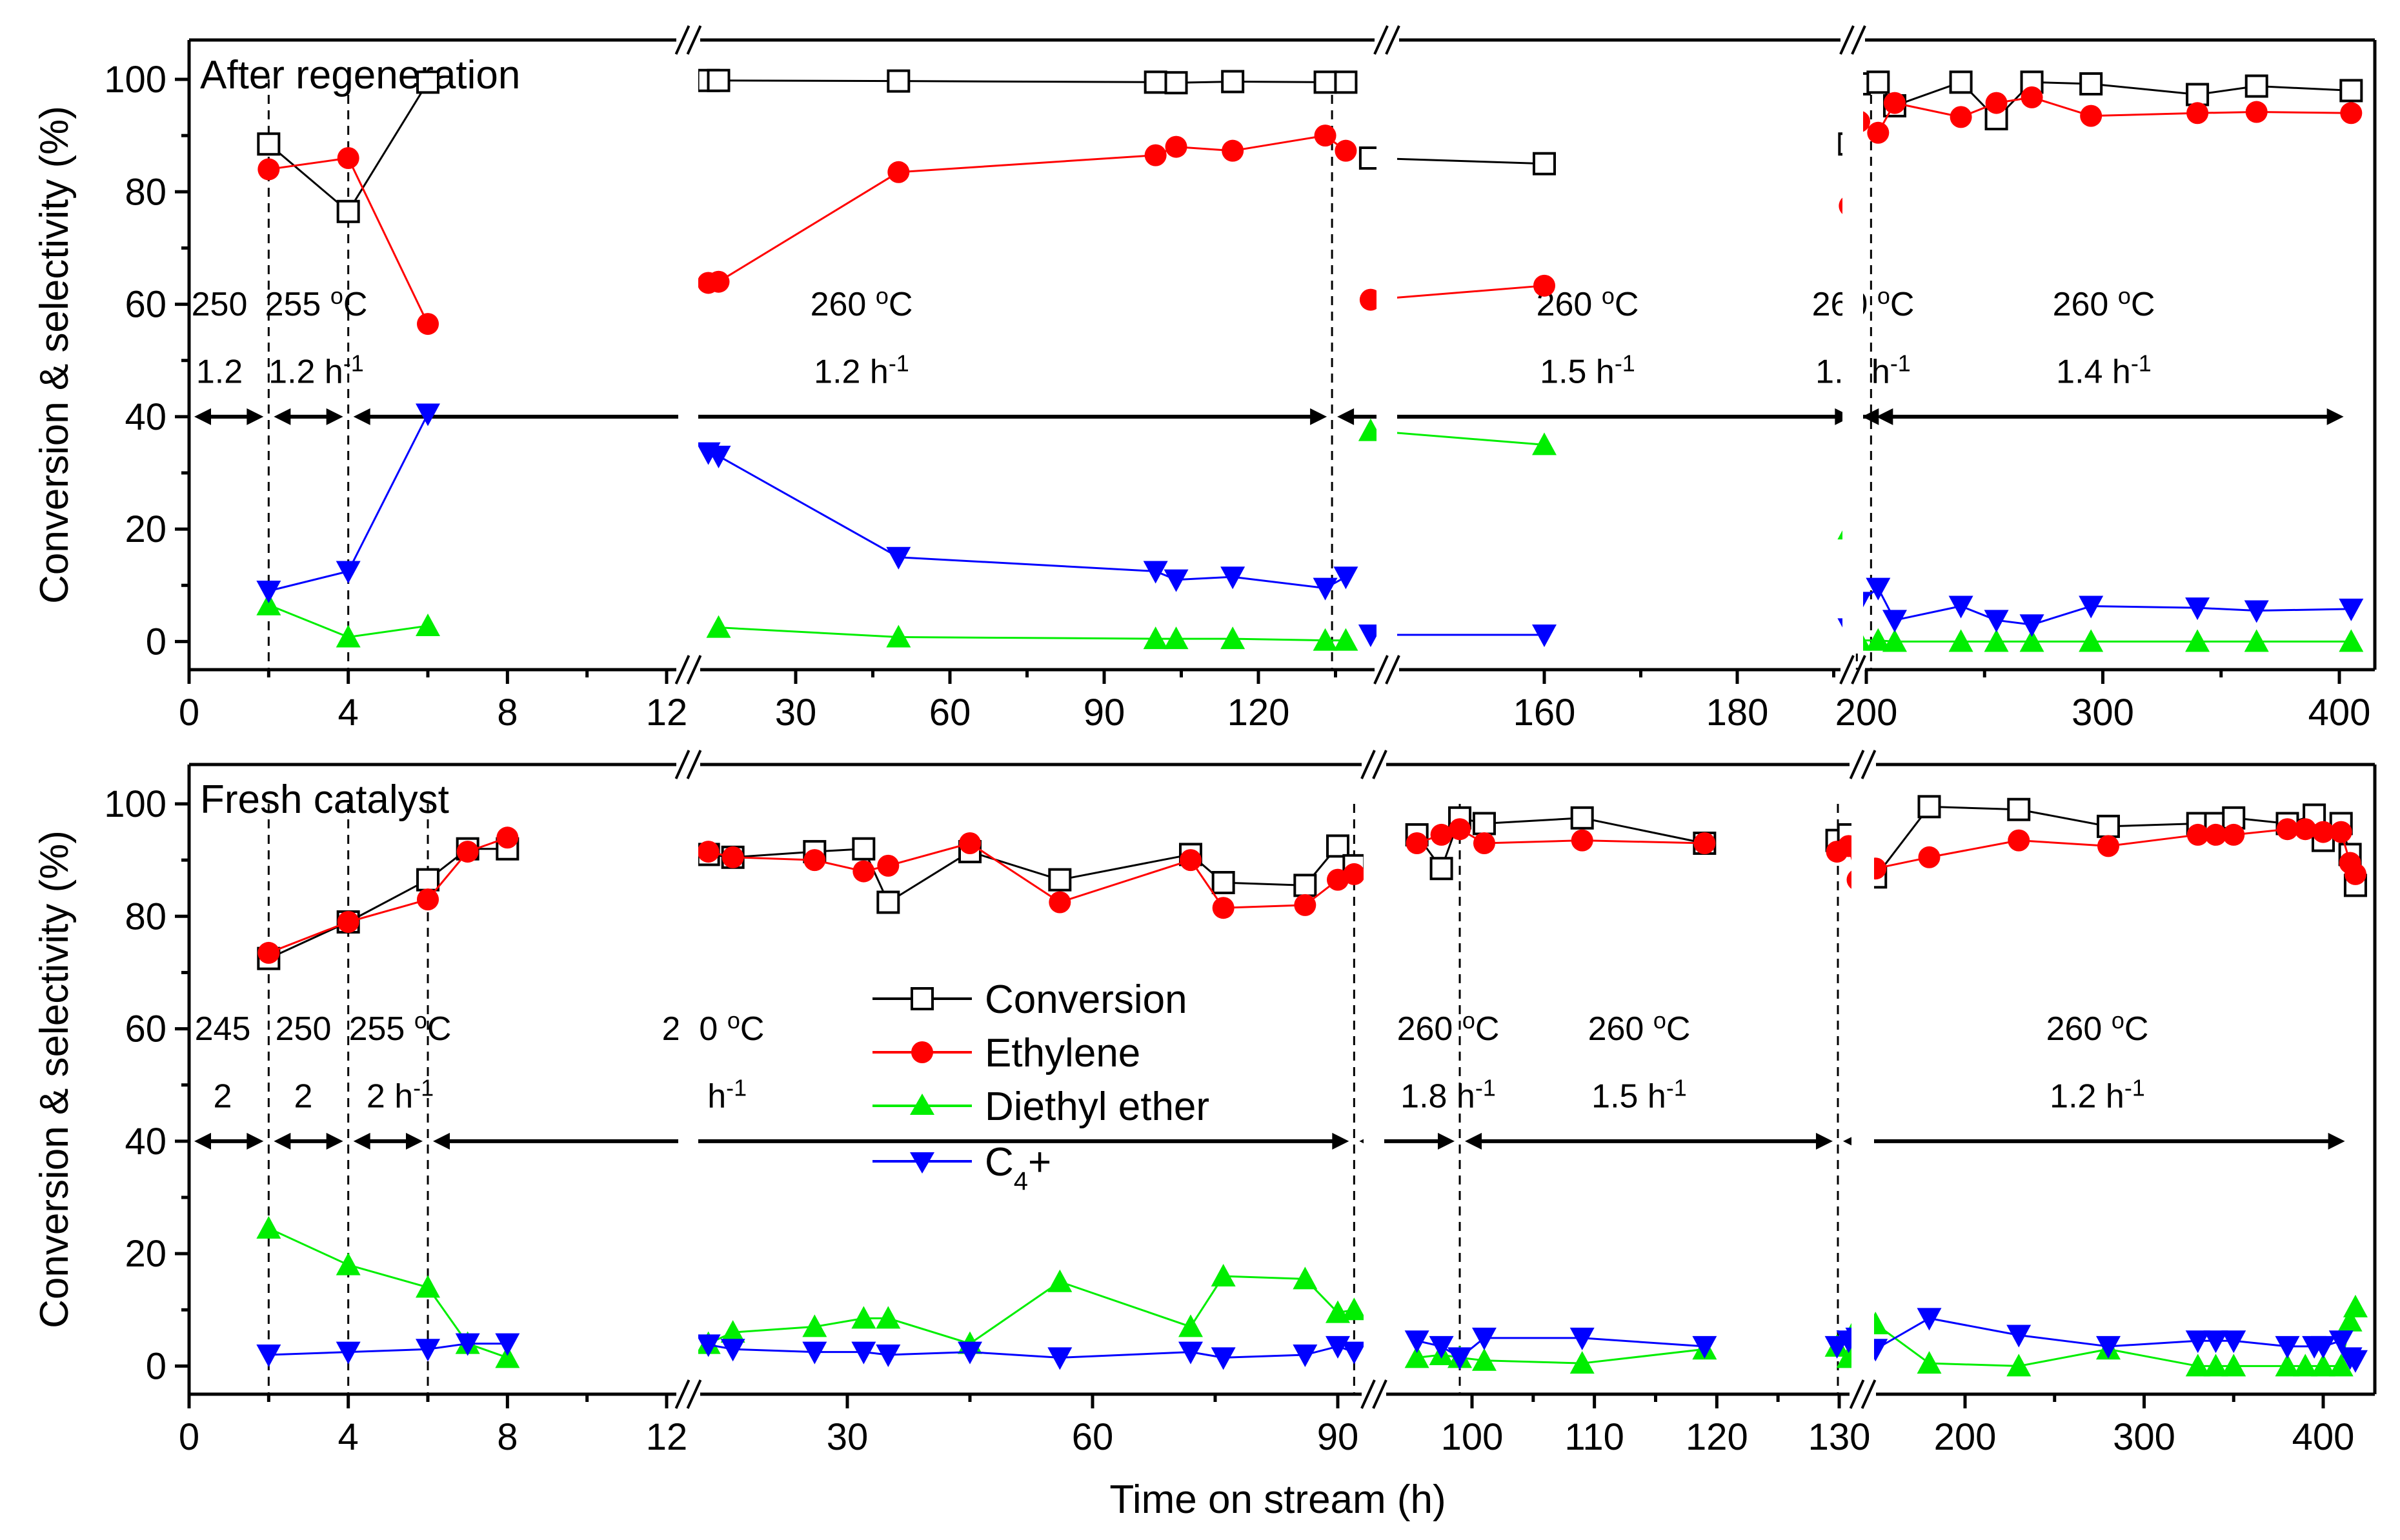 The image size is (2400, 1540). I want to click on panel-title: Fresh catalyst, so click(324, 800).